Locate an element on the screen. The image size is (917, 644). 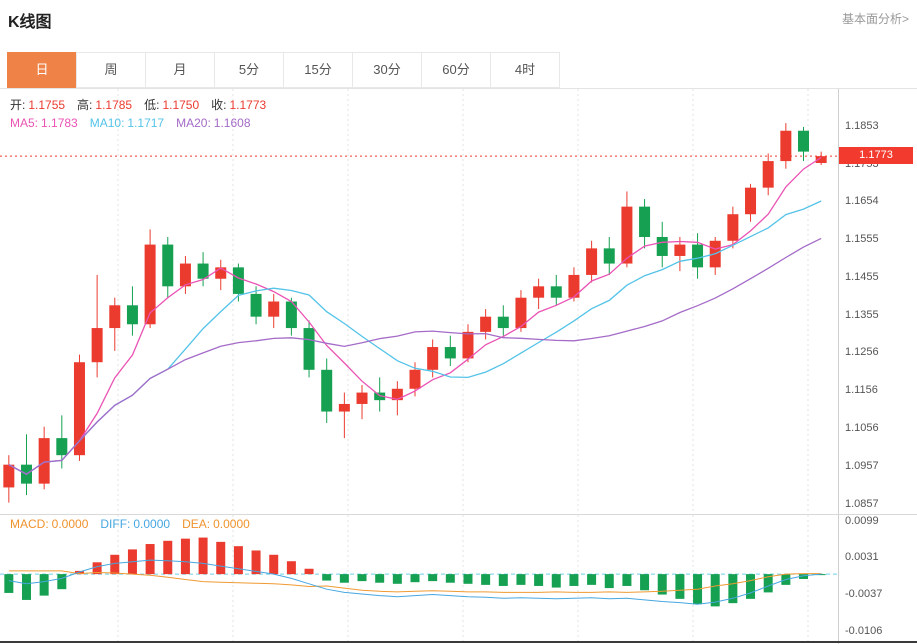
diff-value: 0.0000 is located at coordinates (152, 524).